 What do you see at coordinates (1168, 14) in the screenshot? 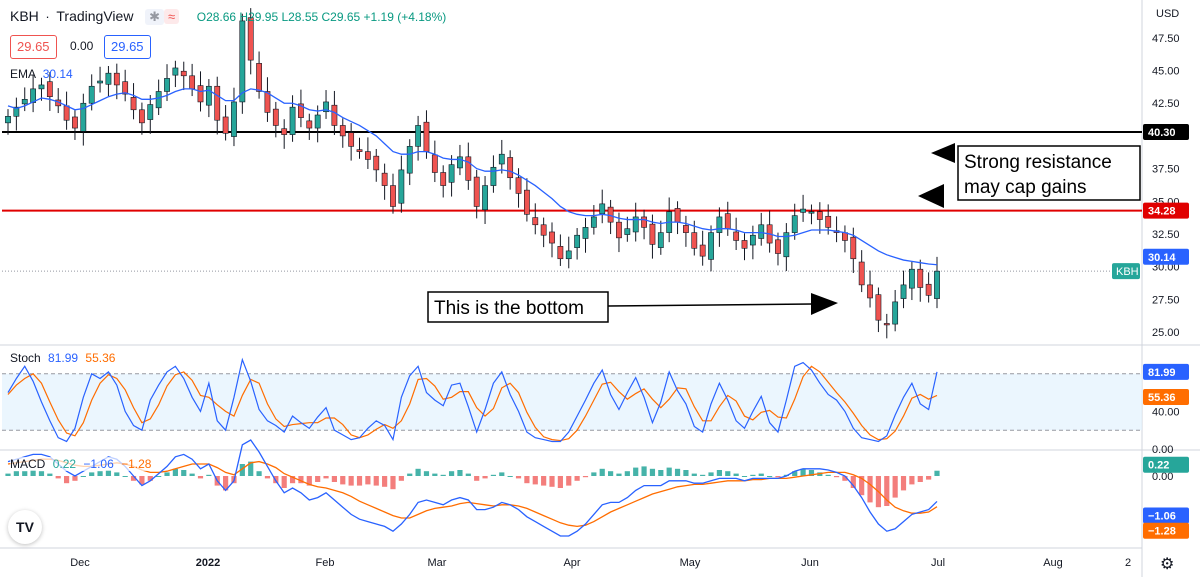
I see `currency-label: USD` at bounding box center [1168, 14].